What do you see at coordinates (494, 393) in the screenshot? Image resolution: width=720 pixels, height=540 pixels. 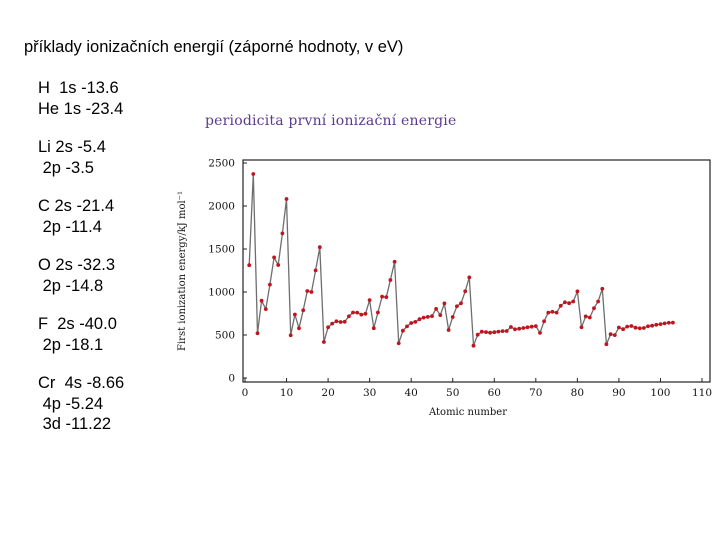 I see `x-tick-label: 60` at bounding box center [494, 393].